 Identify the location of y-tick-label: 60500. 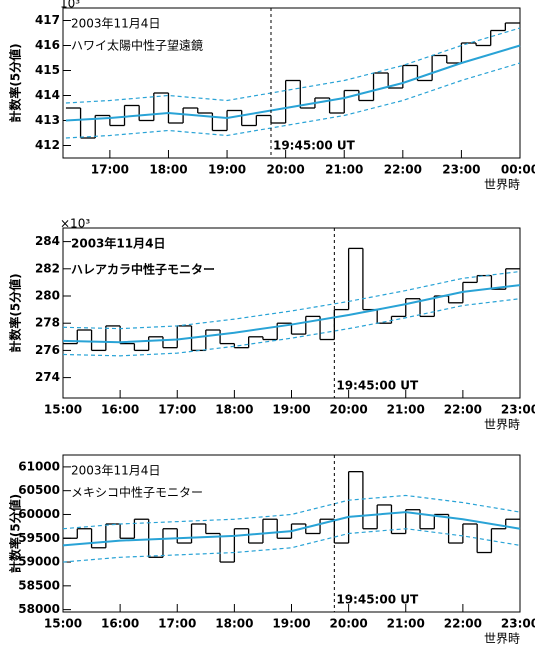
(39, 490).